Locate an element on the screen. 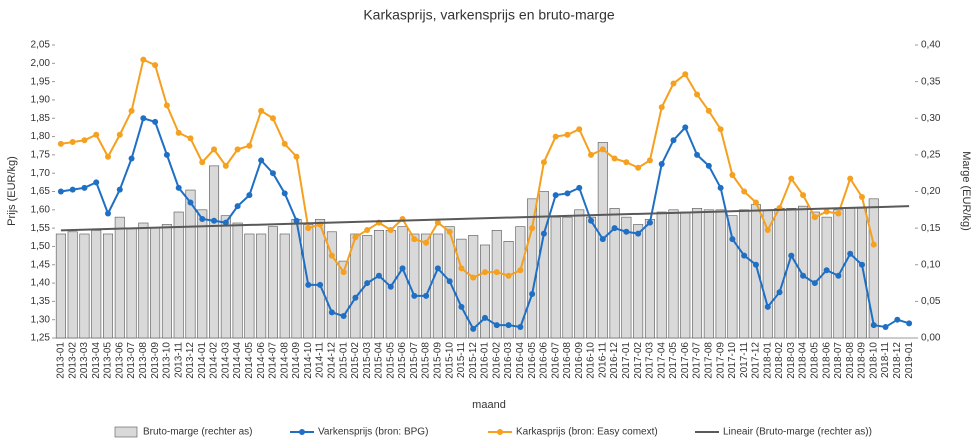 This screenshot has width=978, height=447. x-tick-label: 2016-05 is located at coordinates (532, 360).